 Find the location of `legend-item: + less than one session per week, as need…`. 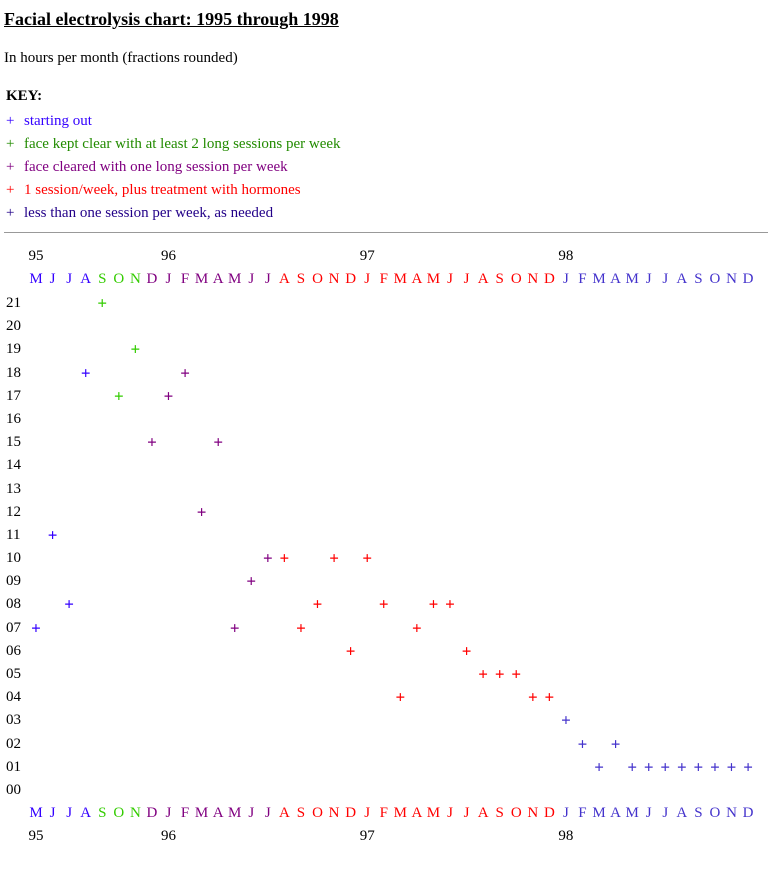

legend-item: + less than one session per week, as need… is located at coordinates (173, 213).